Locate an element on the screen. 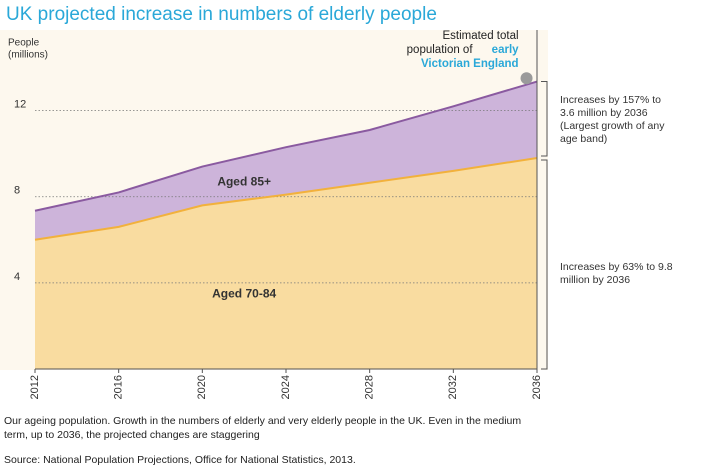 This screenshot has height=468, width=720. y-tick-label: 4 is located at coordinates (17, 277).